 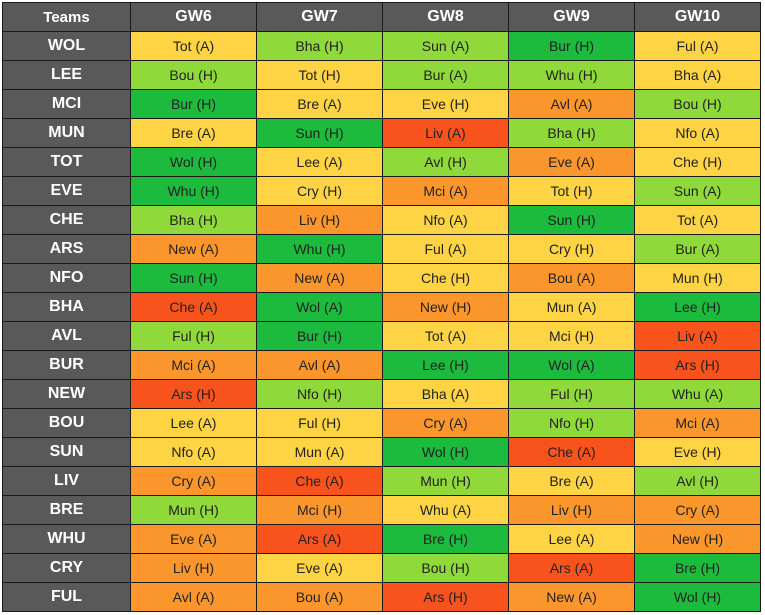 What do you see at coordinates (193, 249) in the screenshot?
I see `fixture-cell: New (A)` at bounding box center [193, 249].